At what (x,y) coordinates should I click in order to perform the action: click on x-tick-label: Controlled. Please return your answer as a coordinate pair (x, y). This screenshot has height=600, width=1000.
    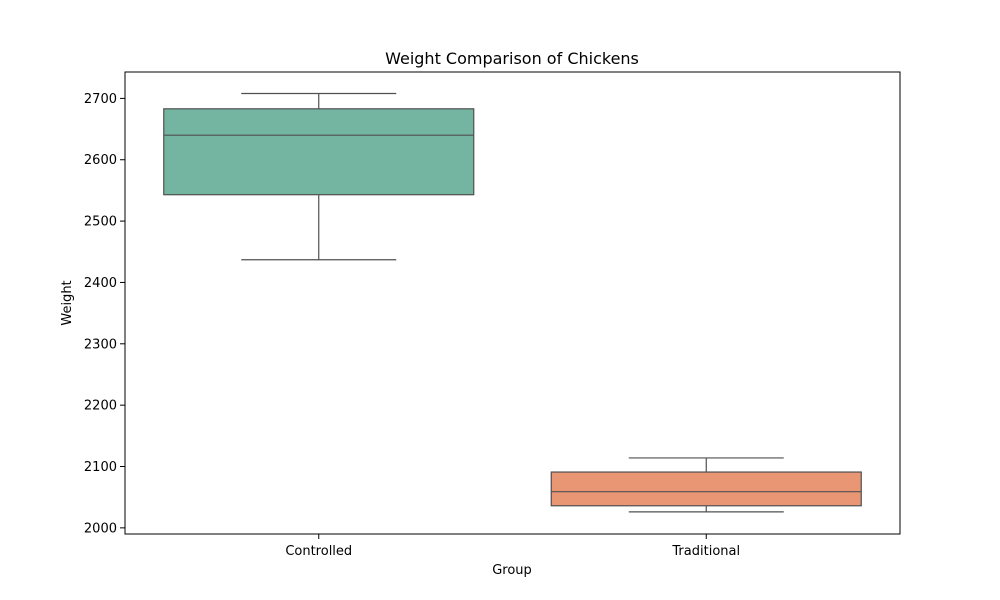
    Looking at the image, I should click on (318, 551).